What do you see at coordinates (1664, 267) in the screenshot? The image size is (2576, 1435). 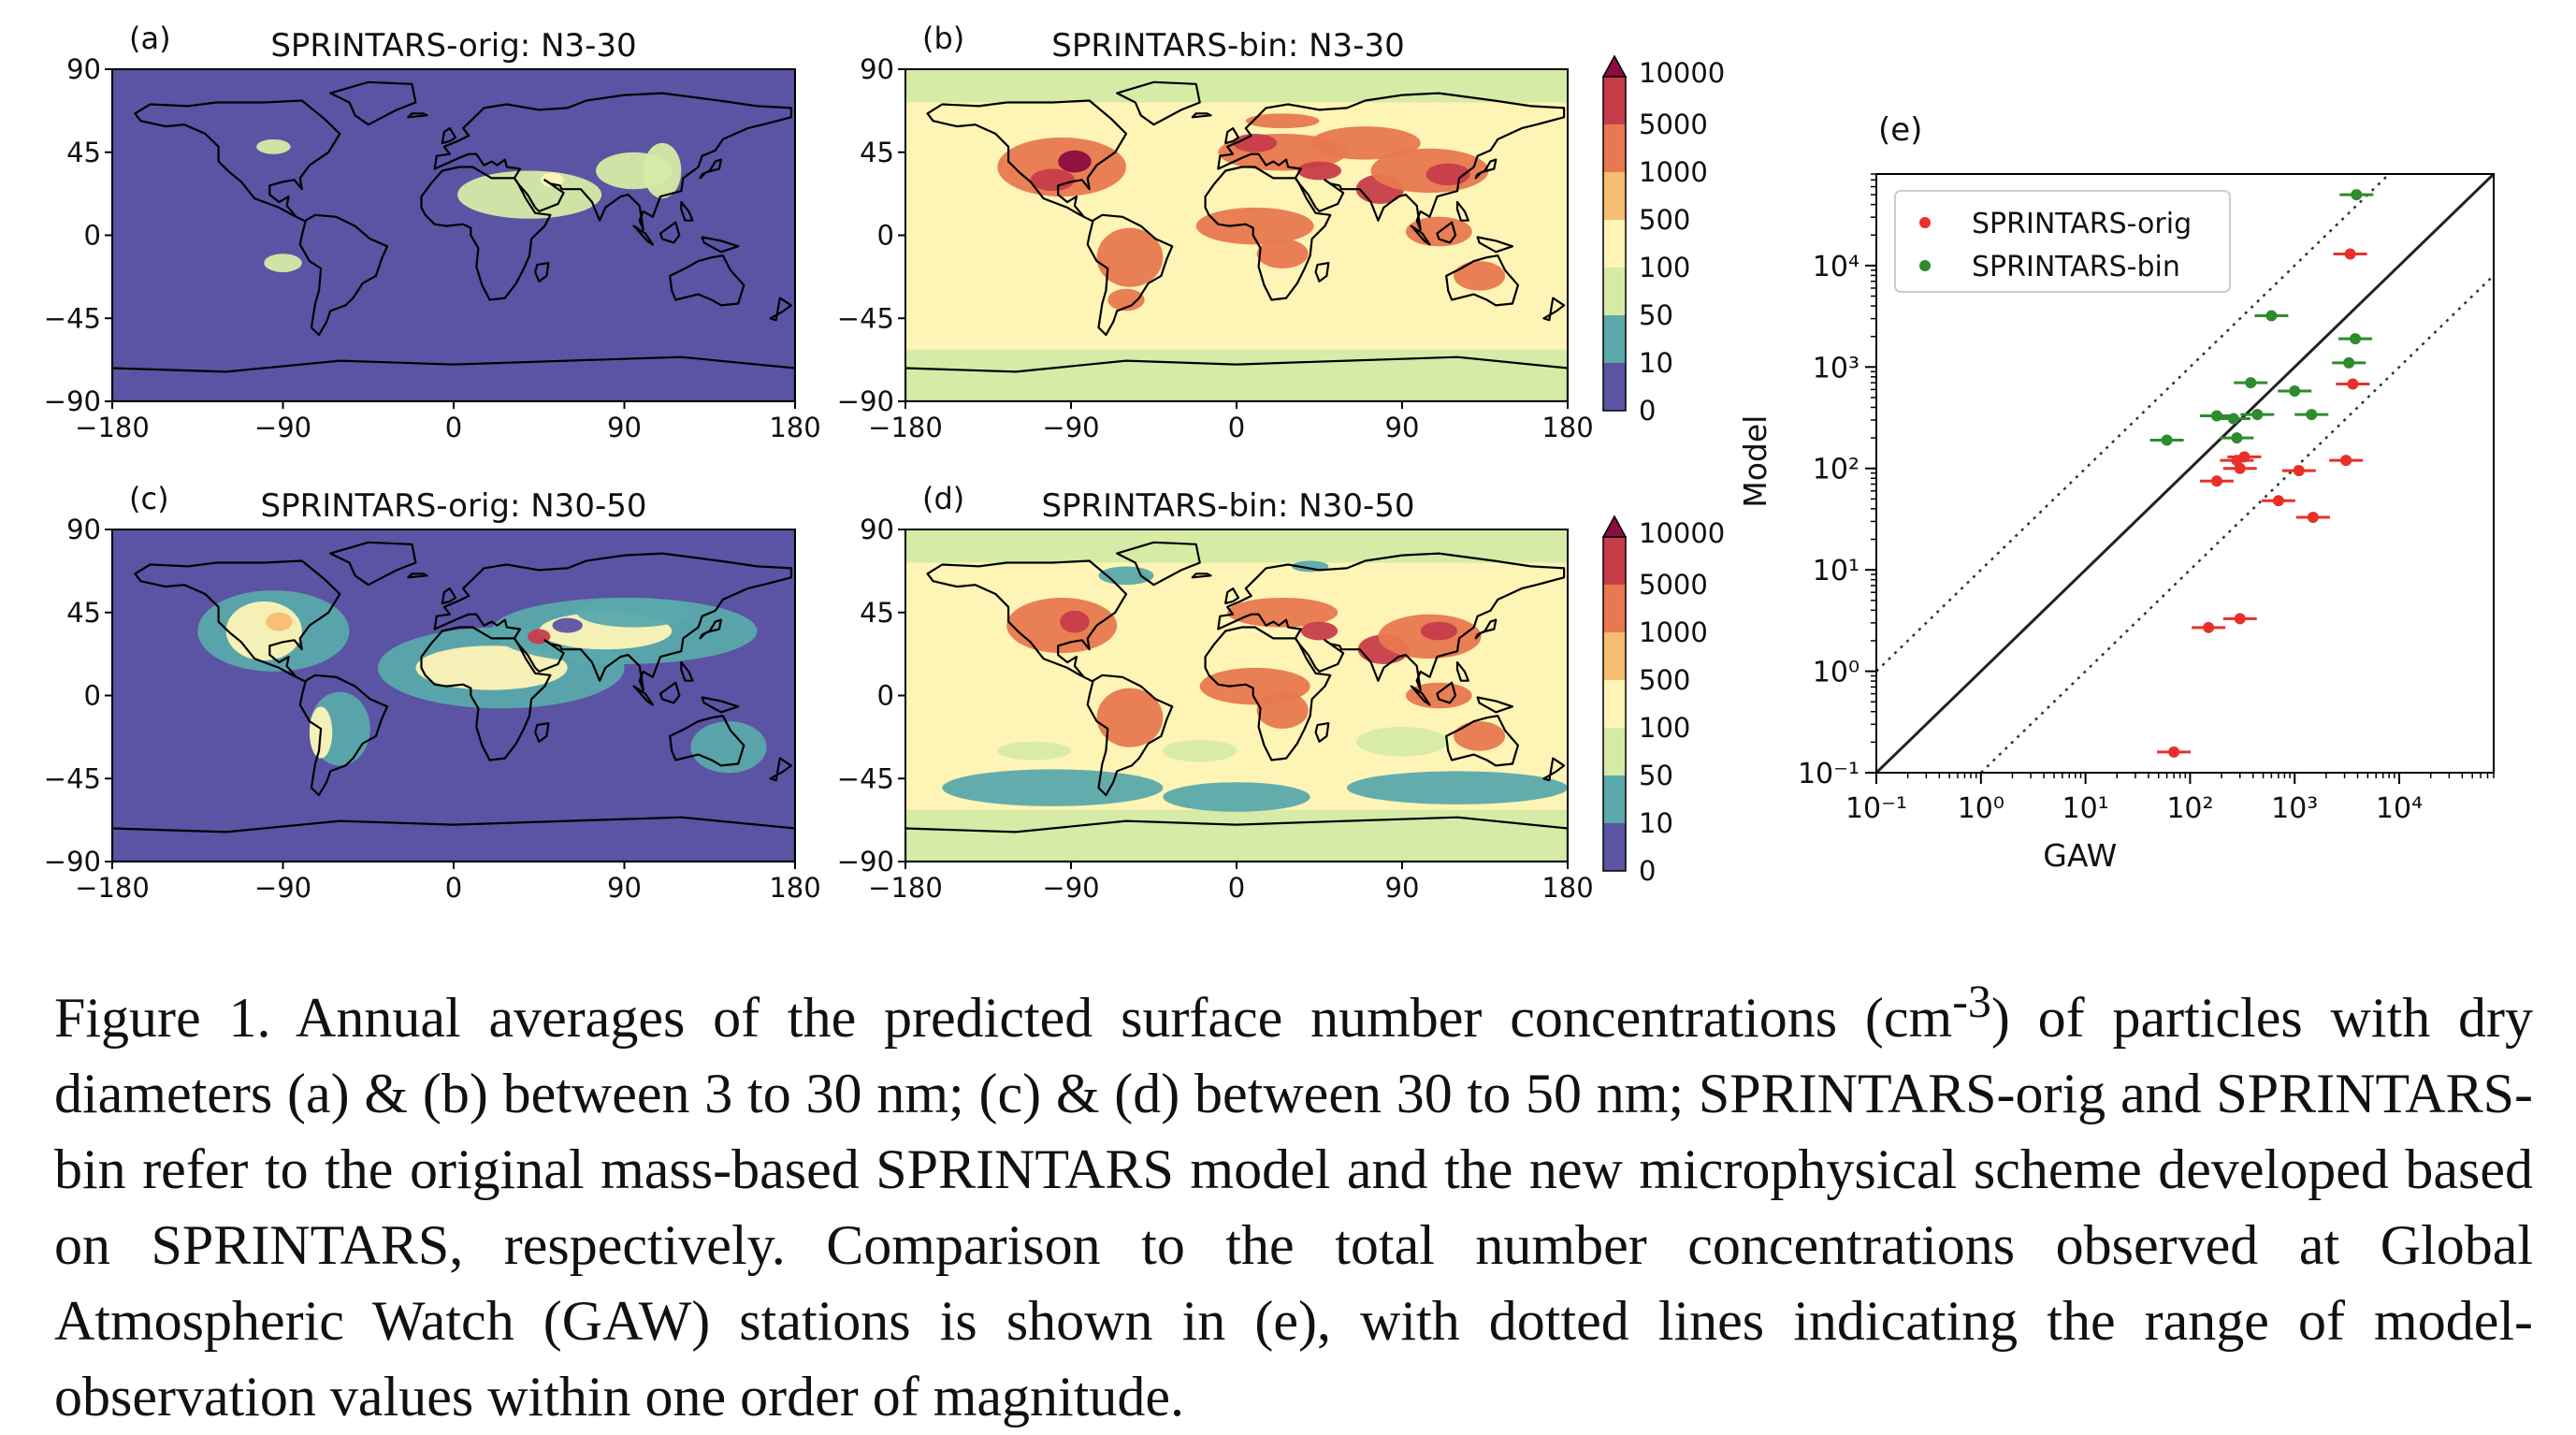 I see `colorbar-tick-label: 100` at bounding box center [1664, 267].